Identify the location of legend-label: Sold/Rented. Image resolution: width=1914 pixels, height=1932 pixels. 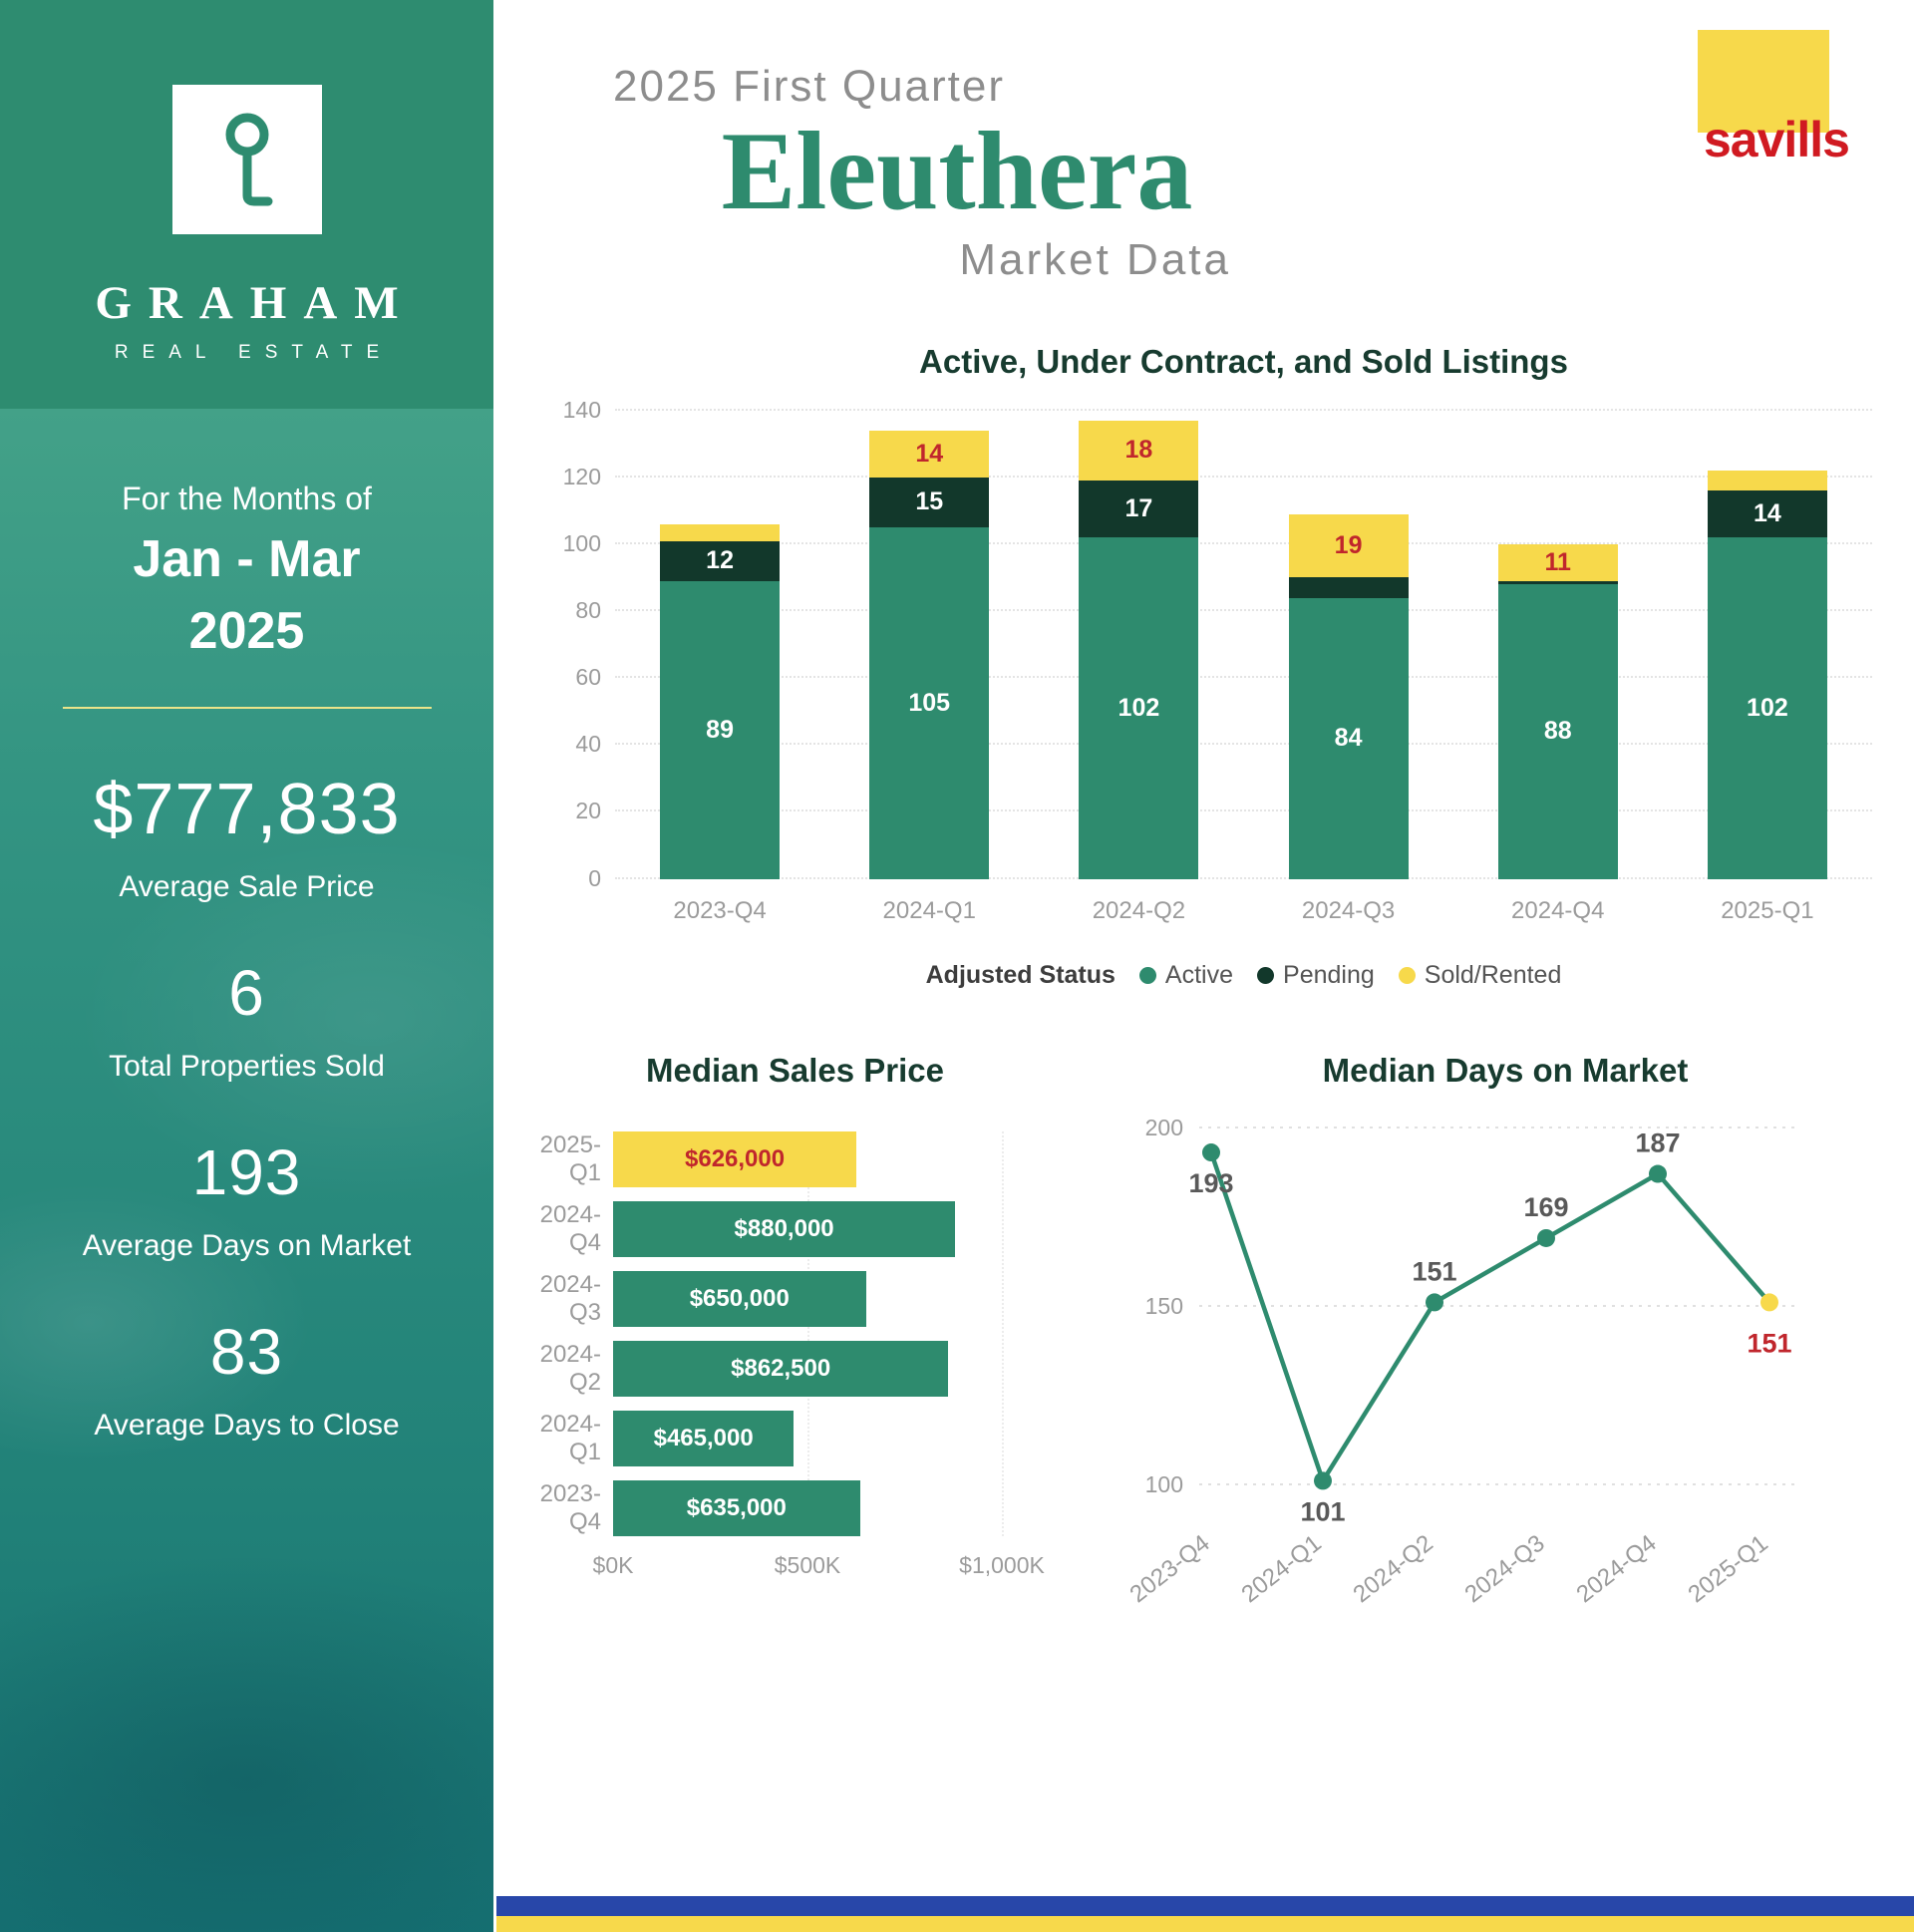
(1493, 974).